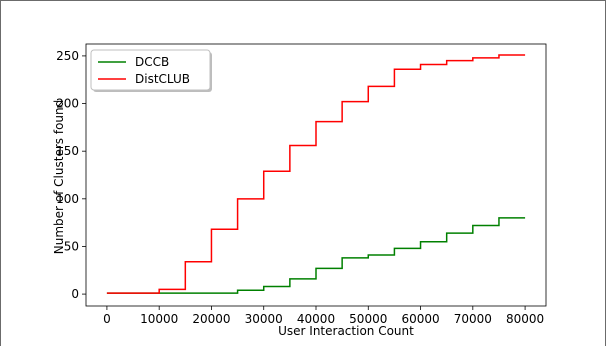 The image size is (606, 347). What do you see at coordinates (368, 319) in the screenshot?
I see `x-tick-label: 50000` at bounding box center [368, 319].